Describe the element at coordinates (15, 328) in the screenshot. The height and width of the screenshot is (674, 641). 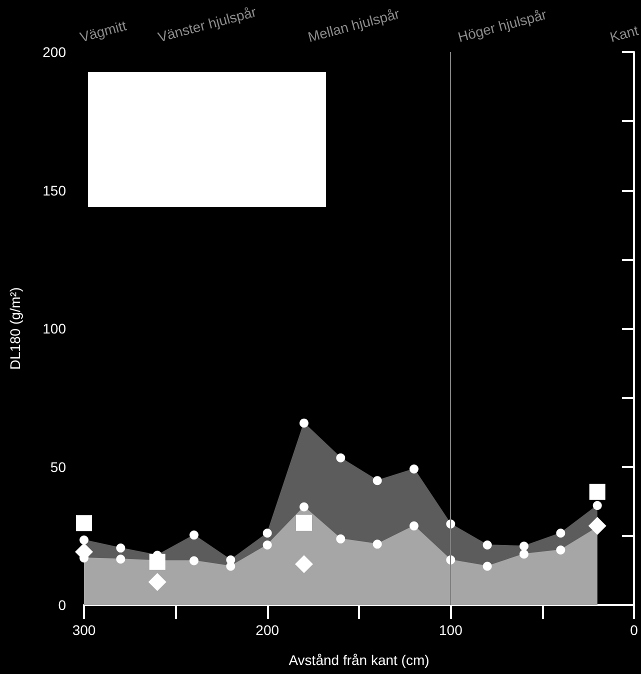
I see `y-axis-title: DL180 (g/m²)` at that location.